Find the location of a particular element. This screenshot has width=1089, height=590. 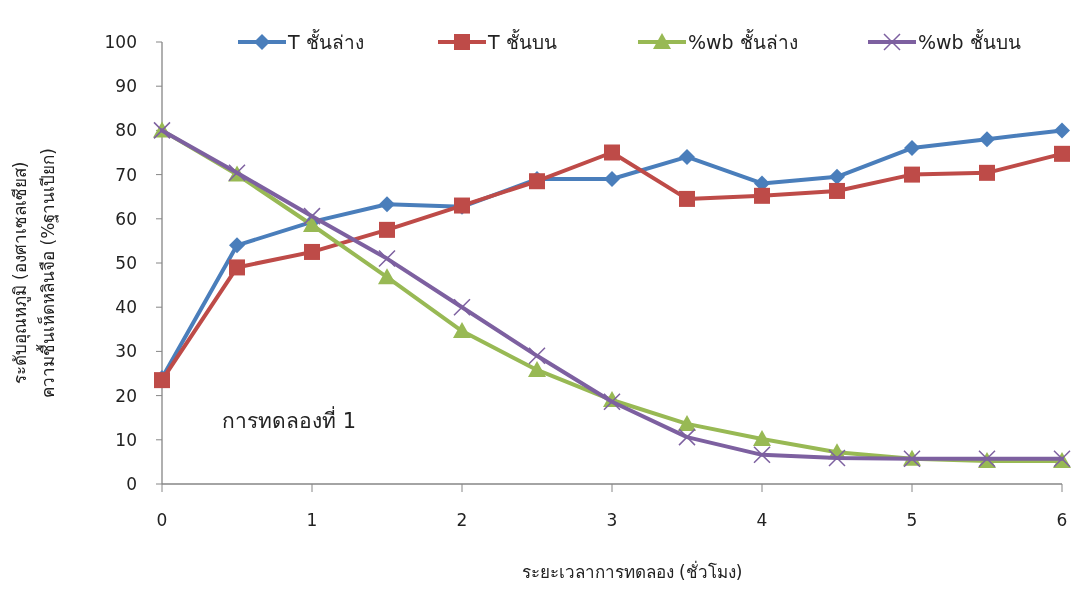

legend-label: T ชั้นบน is located at coordinates (522, 41).